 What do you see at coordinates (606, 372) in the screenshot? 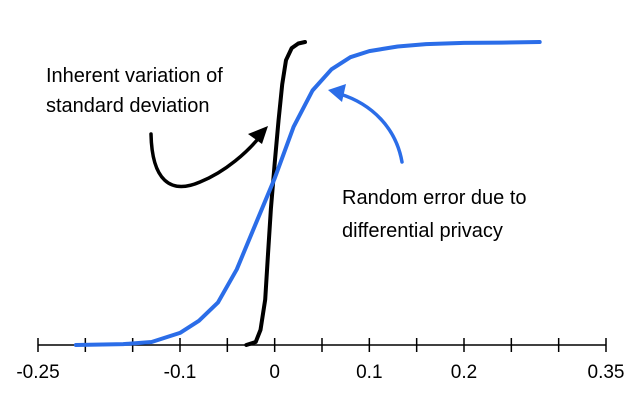
I see `x-tick-label: 0.35` at bounding box center [606, 372].